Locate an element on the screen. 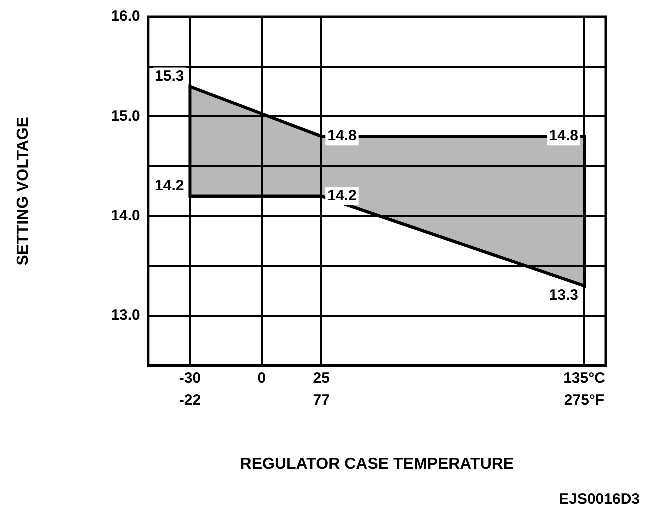 The width and height of the screenshot is (656, 518). y-tick-label: 15.0 is located at coordinates (125, 116).